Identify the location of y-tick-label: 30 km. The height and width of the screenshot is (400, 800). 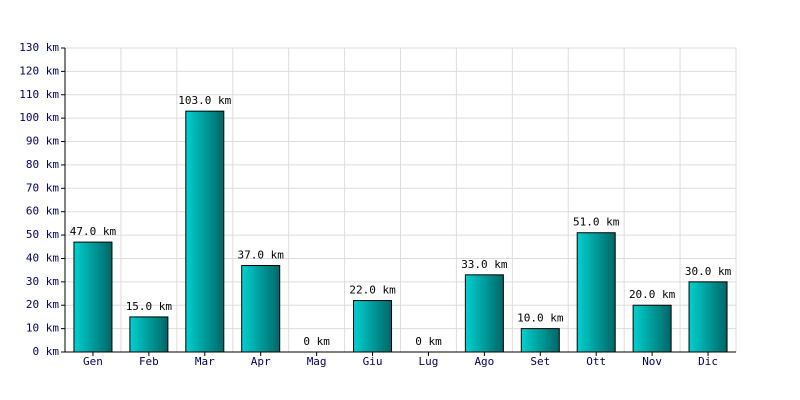
(42, 281).